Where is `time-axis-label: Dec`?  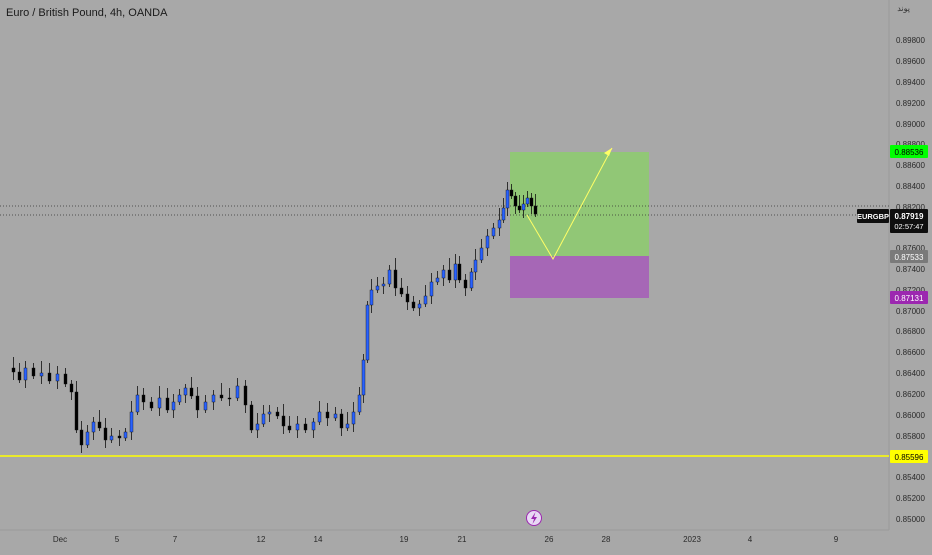 time-axis-label: Dec is located at coordinates (60, 539).